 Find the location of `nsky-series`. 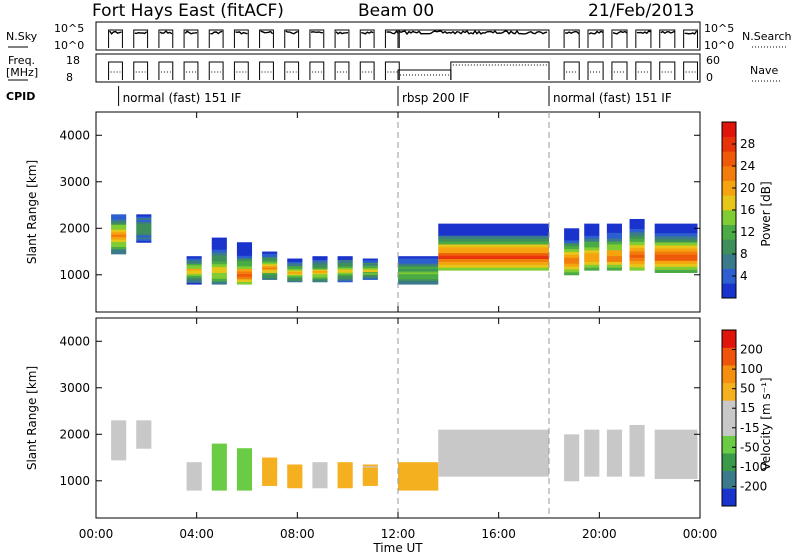

nsky-series is located at coordinates (403, 38).